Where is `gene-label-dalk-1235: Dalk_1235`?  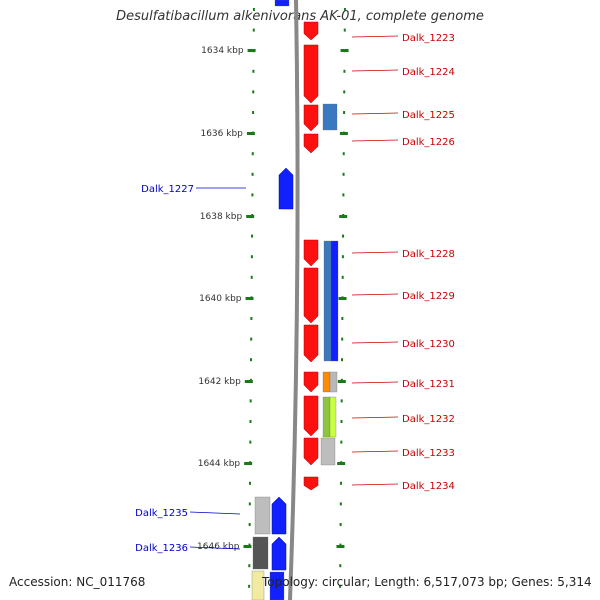
gene-label-dalk-1235: Dalk_1235 is located at coordinates (161, 513).